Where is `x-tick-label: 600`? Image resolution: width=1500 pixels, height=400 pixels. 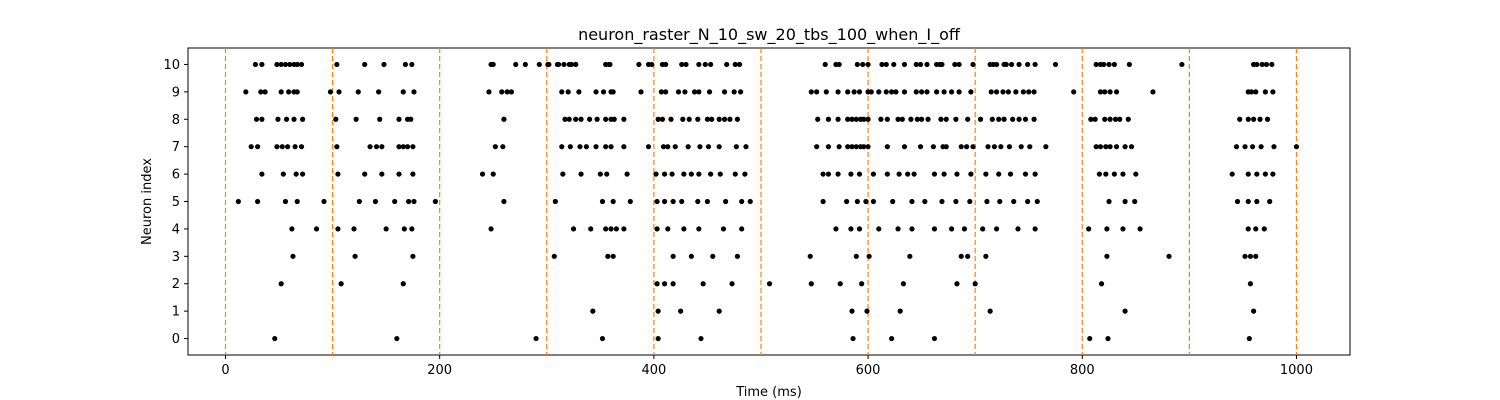
x-tick-label: 600 is located at coordinates (868, 370).